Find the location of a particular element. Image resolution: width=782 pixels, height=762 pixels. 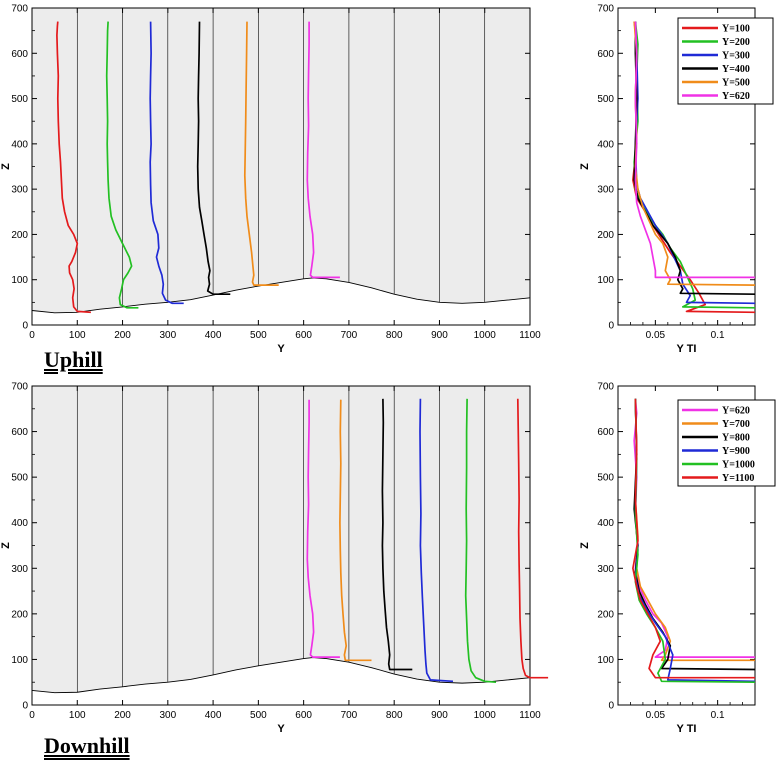

legend-label: Y=400 is located at coordinates (736, 69).